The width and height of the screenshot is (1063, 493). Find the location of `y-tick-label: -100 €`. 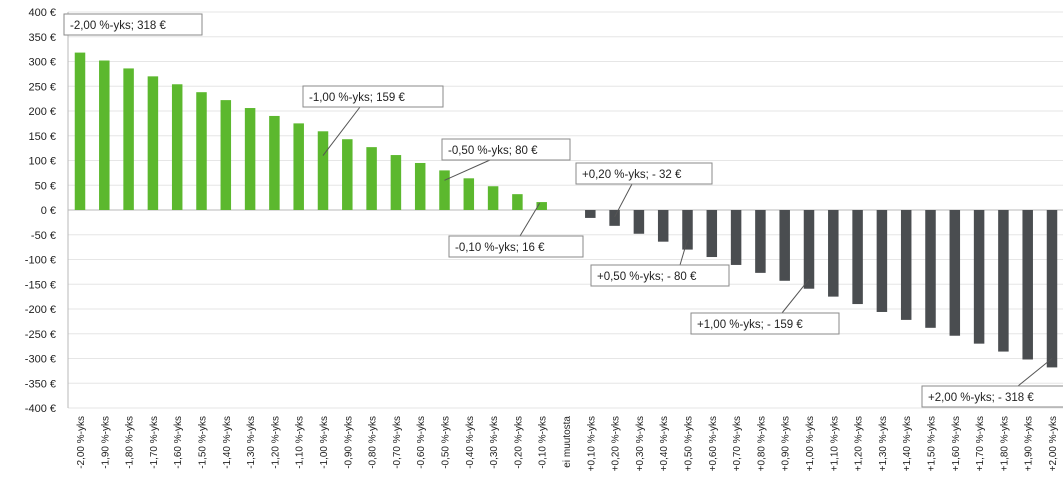

y-tick-label: -100 € is located at coordinates (40, 261).